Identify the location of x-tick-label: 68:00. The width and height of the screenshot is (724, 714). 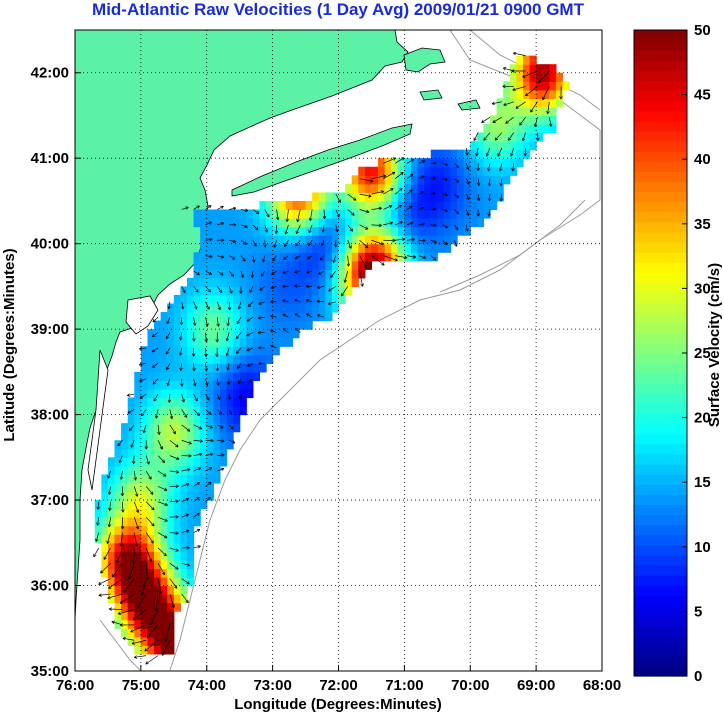
(602, 685).